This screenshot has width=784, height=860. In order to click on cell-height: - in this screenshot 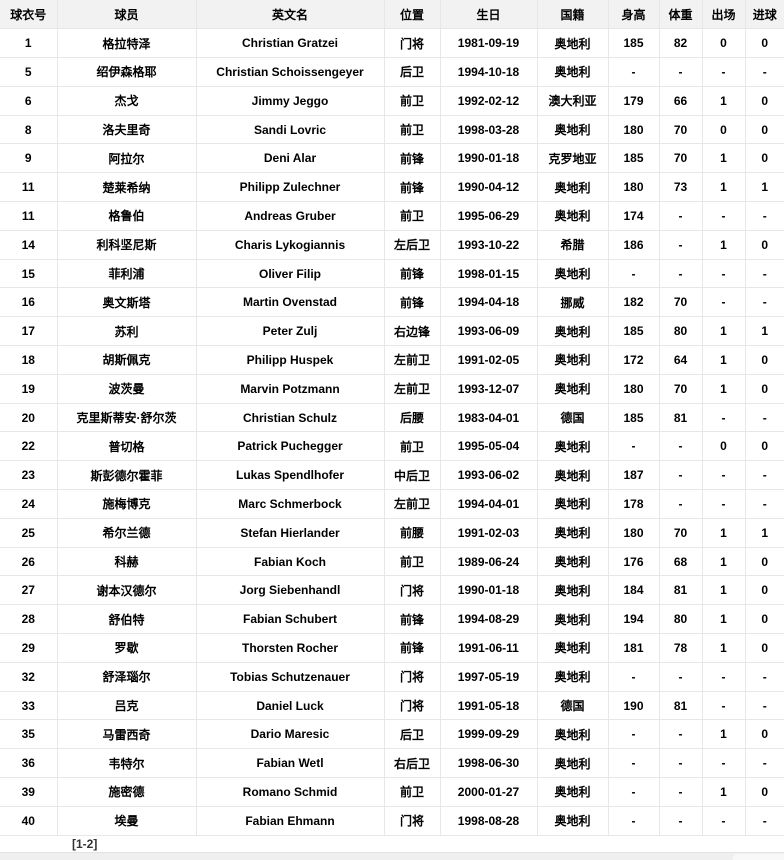, I will do `click(634, 677)`.